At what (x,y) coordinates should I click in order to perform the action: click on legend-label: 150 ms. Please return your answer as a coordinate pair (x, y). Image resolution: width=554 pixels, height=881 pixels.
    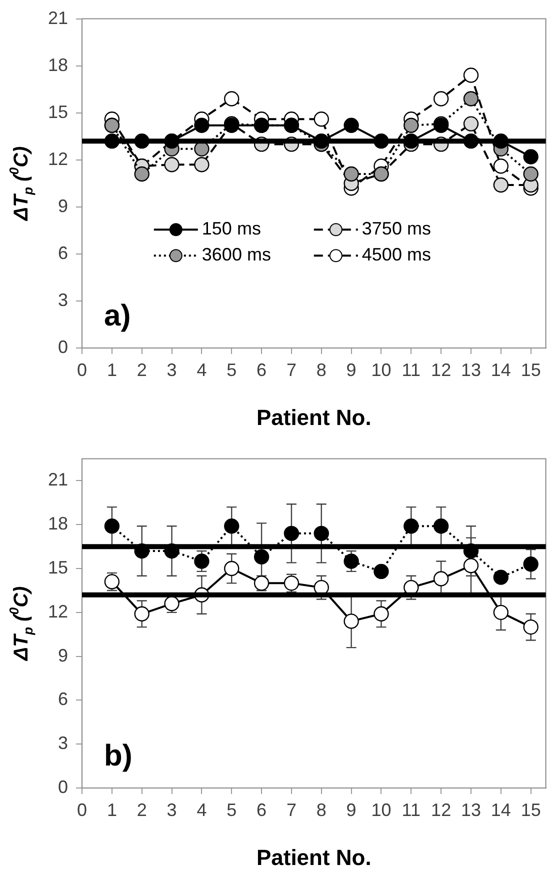
    Looking at the image, I should click on (231, 228).